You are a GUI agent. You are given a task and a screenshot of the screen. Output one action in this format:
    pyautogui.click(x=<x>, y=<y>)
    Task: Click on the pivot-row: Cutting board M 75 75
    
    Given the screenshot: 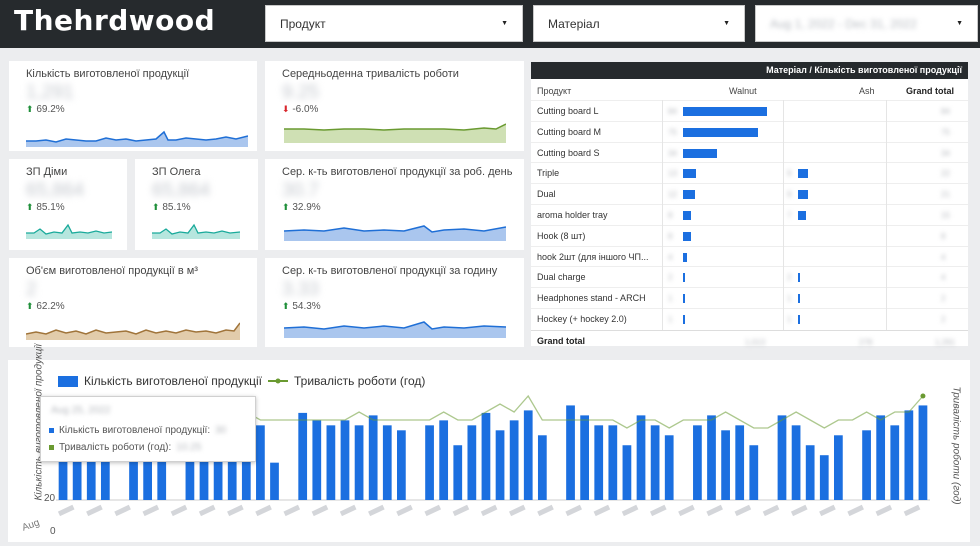 What is the action you would take?
    pyautogui.click(x=749, y=131)
    